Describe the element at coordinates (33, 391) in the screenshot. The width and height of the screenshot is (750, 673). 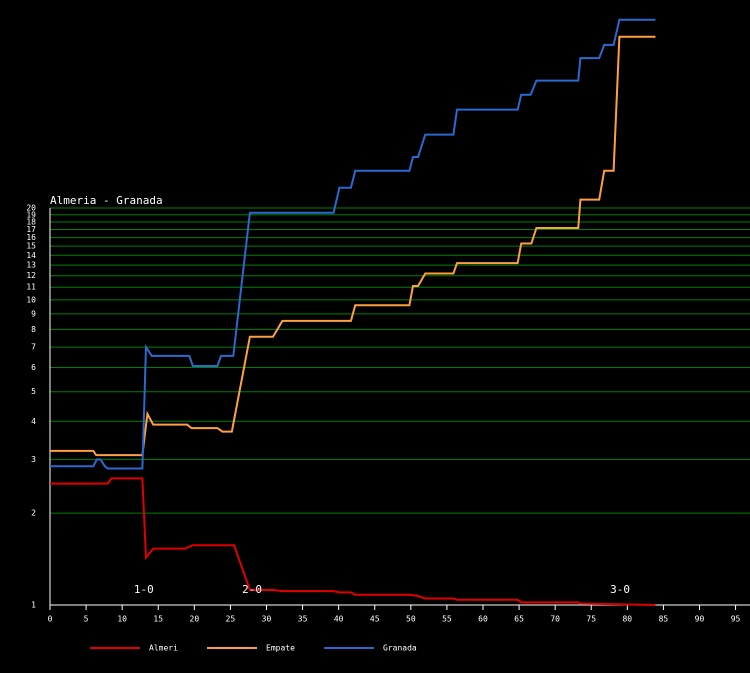
I see `y-tick-label: 5` at that location.